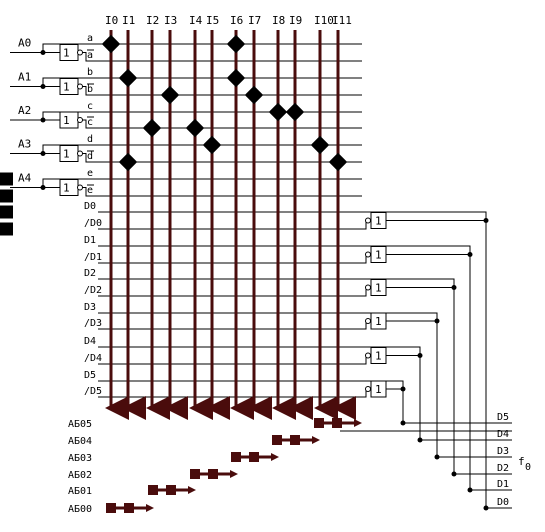 The width and height of the screenshot is (545, 532). I want to click on row-label: D1, so click(90, 240).